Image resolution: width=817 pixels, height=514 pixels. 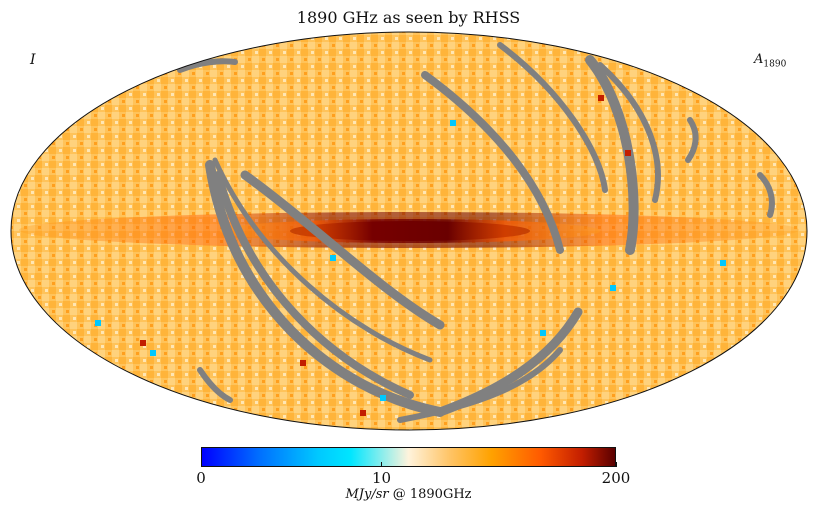 What do you see at coordinates (381, 478) in the screenshot?
I see `colorbar-tick-label: 10` at bounding box center [381, 478].